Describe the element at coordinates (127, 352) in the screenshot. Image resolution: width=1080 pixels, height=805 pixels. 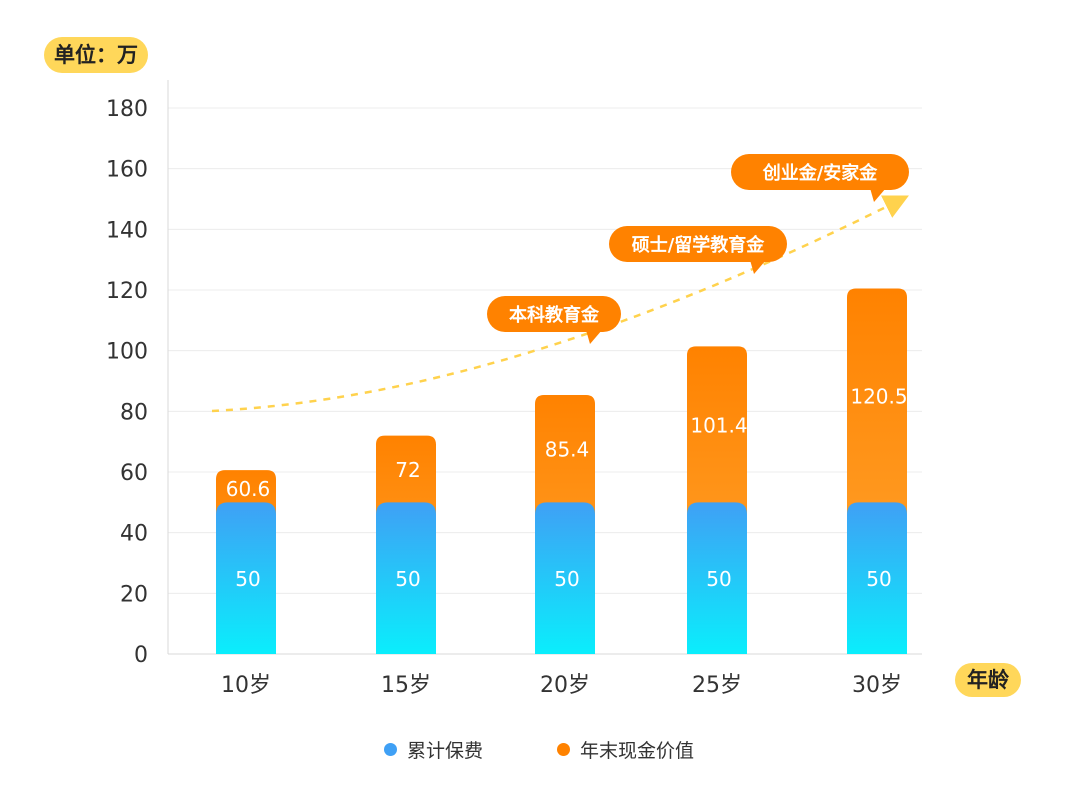
I see `y-tick-label: 100` at that location.